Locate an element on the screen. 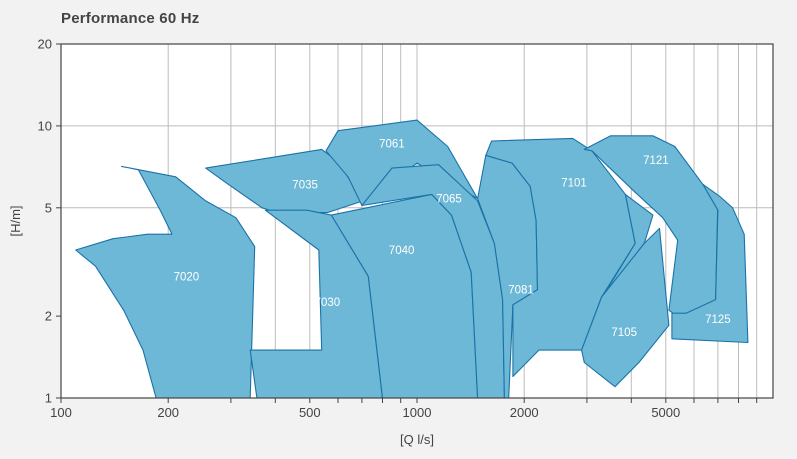 This screenshot has width=797, height=459. chart-title: Performance 60 Hz is located at coordinates (130, 18).